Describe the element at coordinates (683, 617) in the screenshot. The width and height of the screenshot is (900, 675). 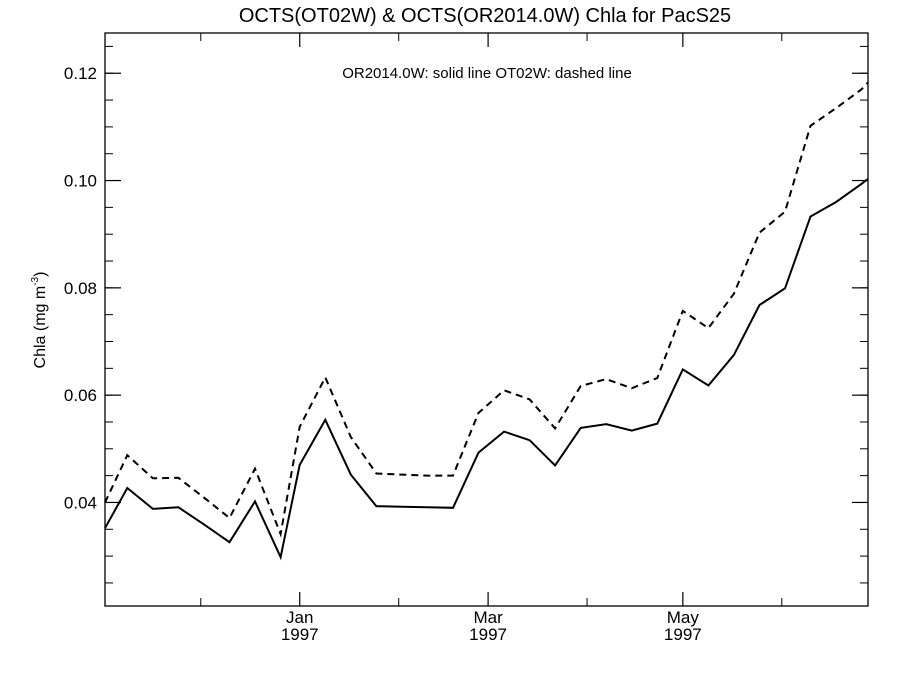
I see `x-tick-label-month: May` at that location.